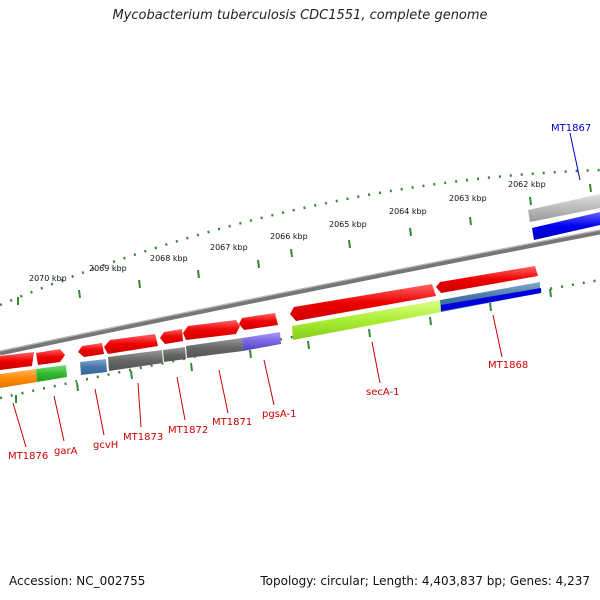 Image resolution: width=600 pixels, height=600 pixels. What do you see at coordinates (491, 299) in the screenshot?
I see `cog-blue` at bounding box center [491, 299].